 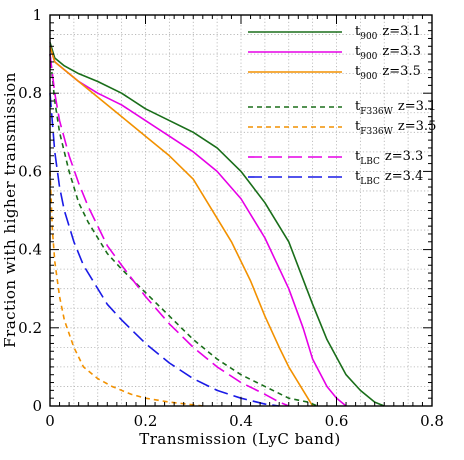 I want to click on legend-label-3: t900 z=3.5, so click(x=388, y=73).